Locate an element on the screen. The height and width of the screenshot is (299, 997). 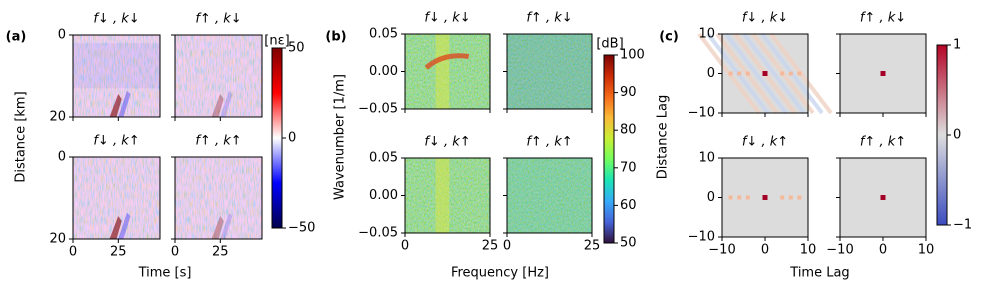
panel-label: (b) is located at coordinates (335, 37).